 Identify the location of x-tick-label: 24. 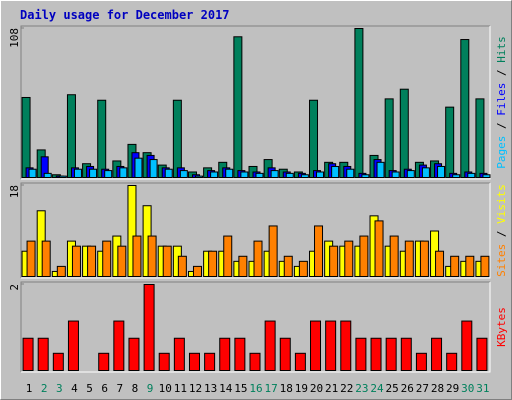
(377, 388).